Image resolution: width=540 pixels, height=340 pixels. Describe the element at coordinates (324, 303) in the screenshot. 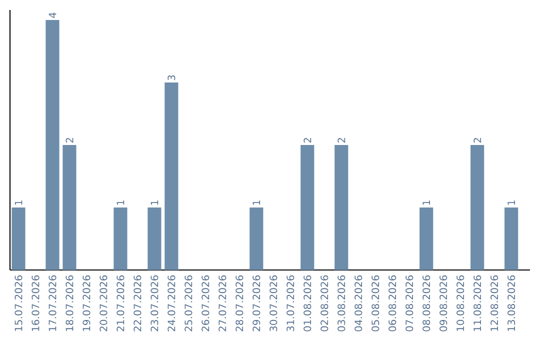

I see `x-tick-label: 02.08.2026` at that location.